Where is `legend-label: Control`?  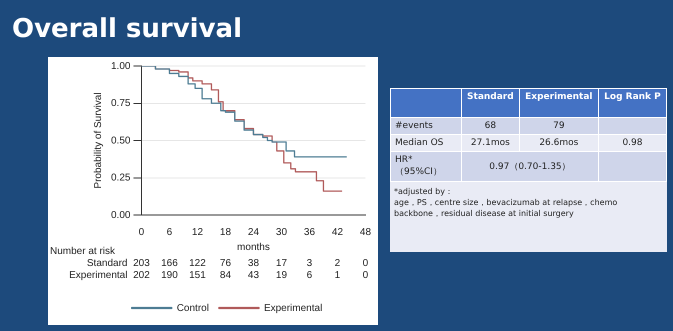 legend-label: Control is located at coordinates (192, 308).